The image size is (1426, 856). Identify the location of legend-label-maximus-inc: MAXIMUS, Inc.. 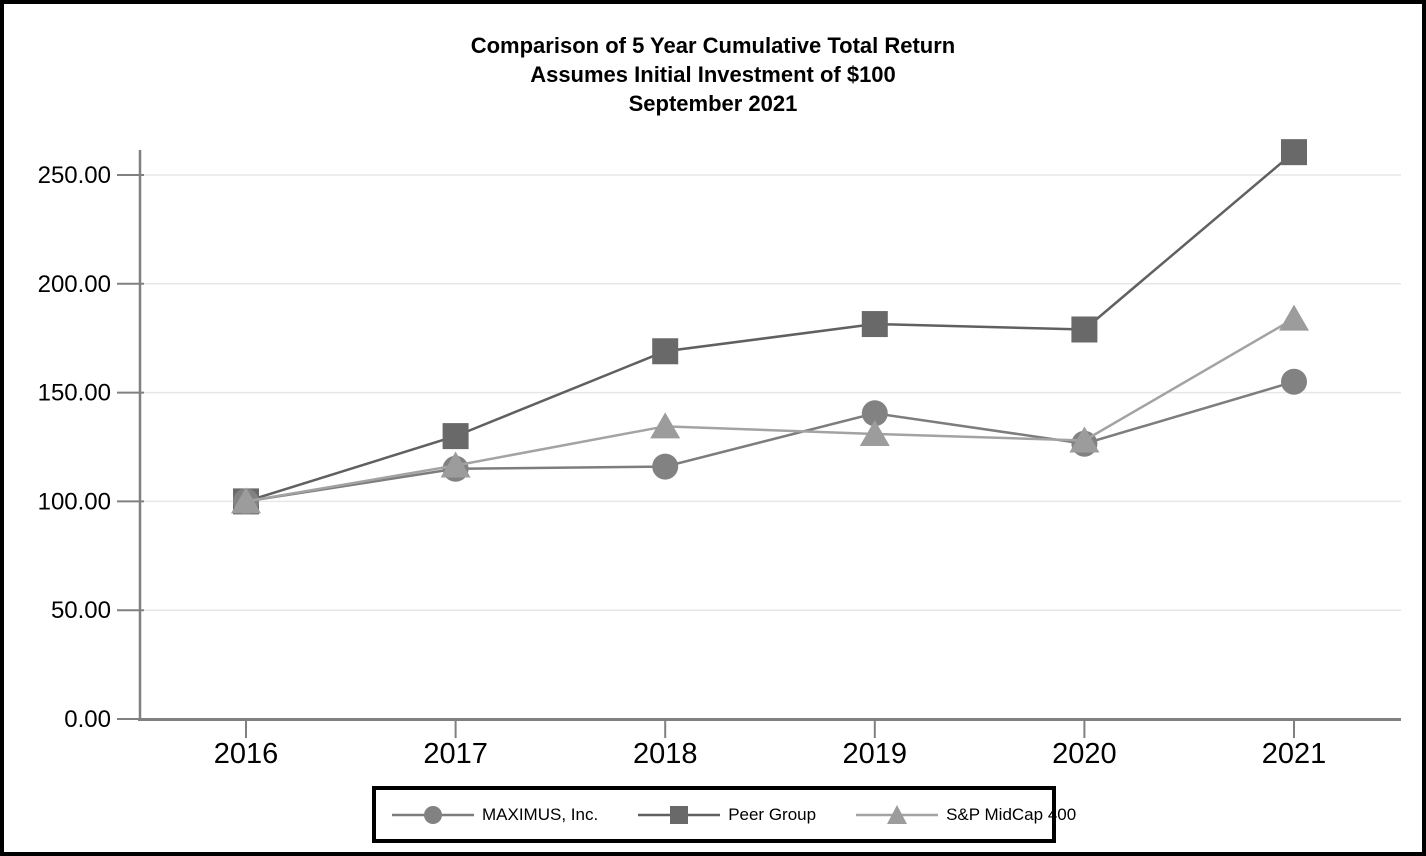
(540, 814).